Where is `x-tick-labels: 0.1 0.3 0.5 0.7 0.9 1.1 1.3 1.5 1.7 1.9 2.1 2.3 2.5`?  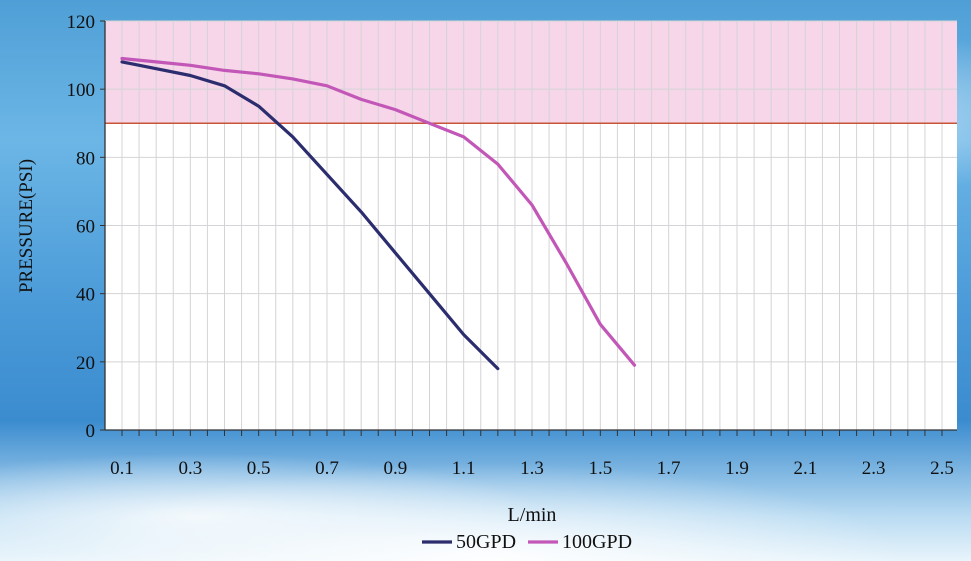 x-tick-labels: 0.1 0.3 0.5 0.7 0.9 1.1 1.3 1.5 1.7 1.9 2.1 2.3 2.5 is located at coordinates (532, 468).